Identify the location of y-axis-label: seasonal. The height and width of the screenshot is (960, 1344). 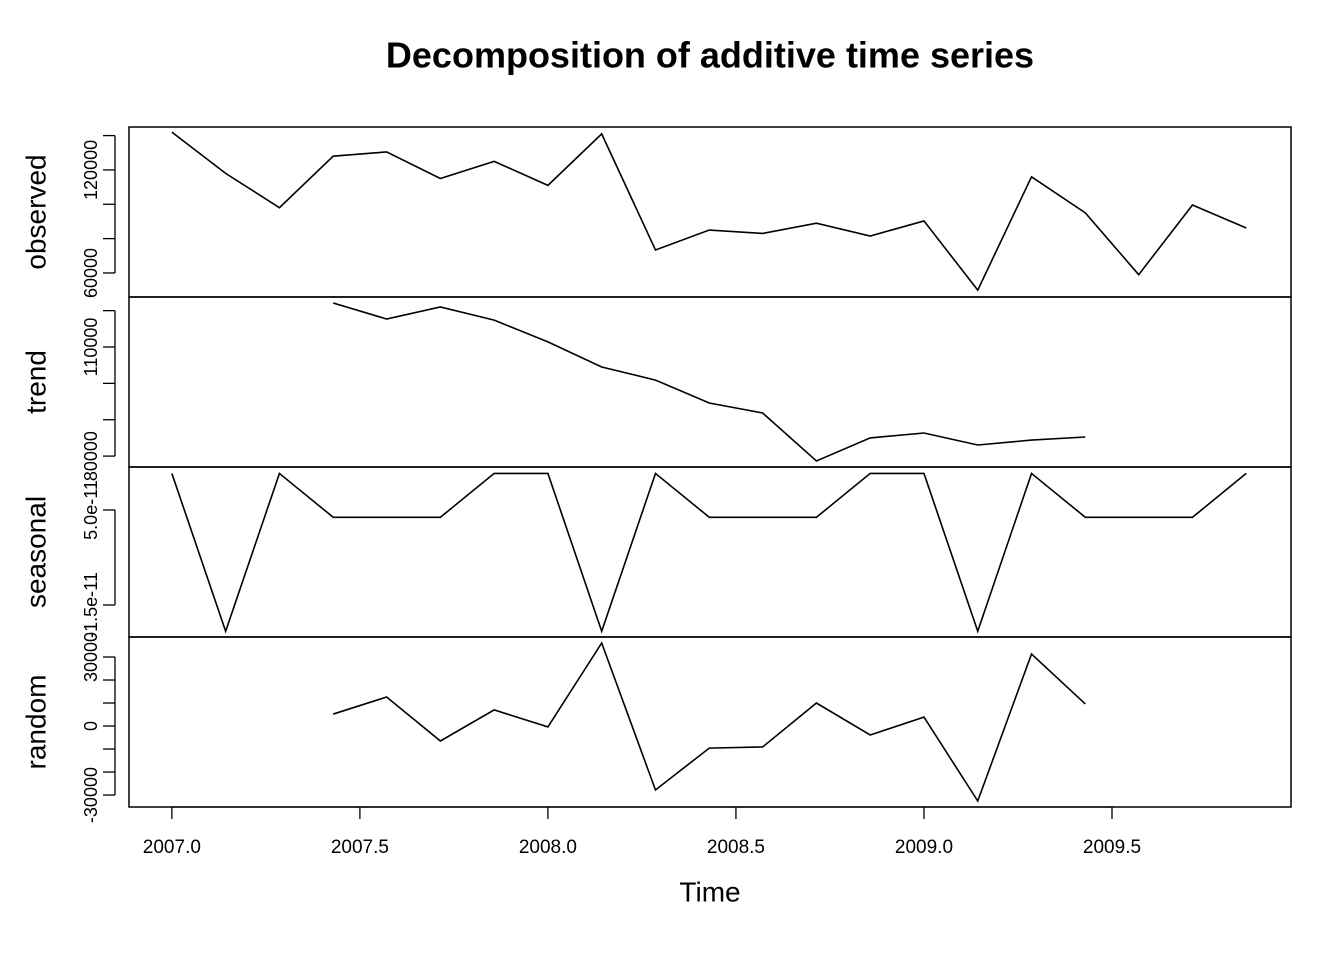
(35, 552).